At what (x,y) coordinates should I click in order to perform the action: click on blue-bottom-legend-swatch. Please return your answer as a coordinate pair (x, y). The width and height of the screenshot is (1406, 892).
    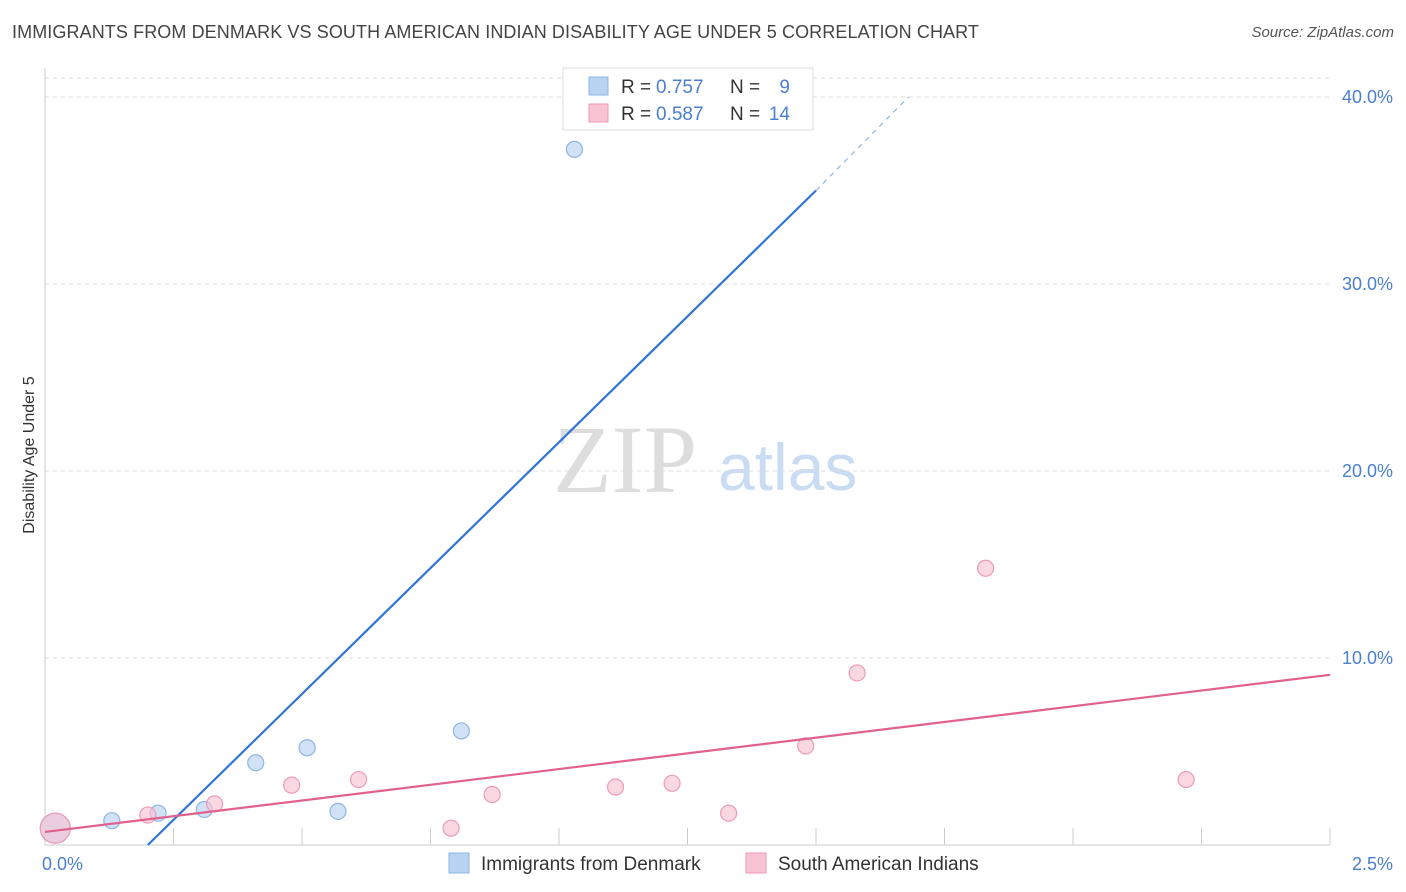
    Looking at the image, I should click on (459, 863).